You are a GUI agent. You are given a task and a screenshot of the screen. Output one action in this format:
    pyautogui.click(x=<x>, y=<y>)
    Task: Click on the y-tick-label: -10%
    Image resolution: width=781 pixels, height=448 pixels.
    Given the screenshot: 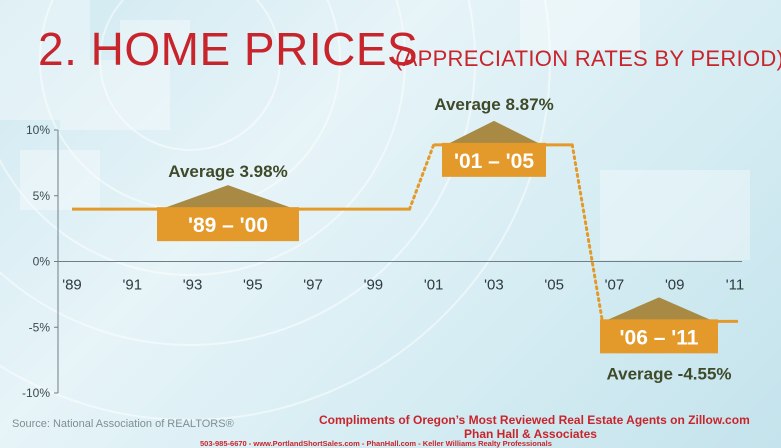 What is the action you would take?
    pyautogui.click(x=36, y=393)
    